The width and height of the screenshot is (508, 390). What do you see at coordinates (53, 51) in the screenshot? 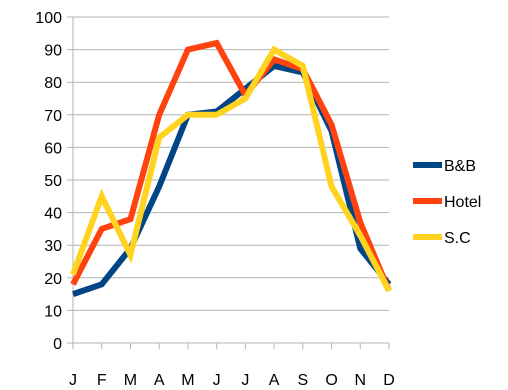
I see `y-tick-label: 90` at bounding box center [53, 51].